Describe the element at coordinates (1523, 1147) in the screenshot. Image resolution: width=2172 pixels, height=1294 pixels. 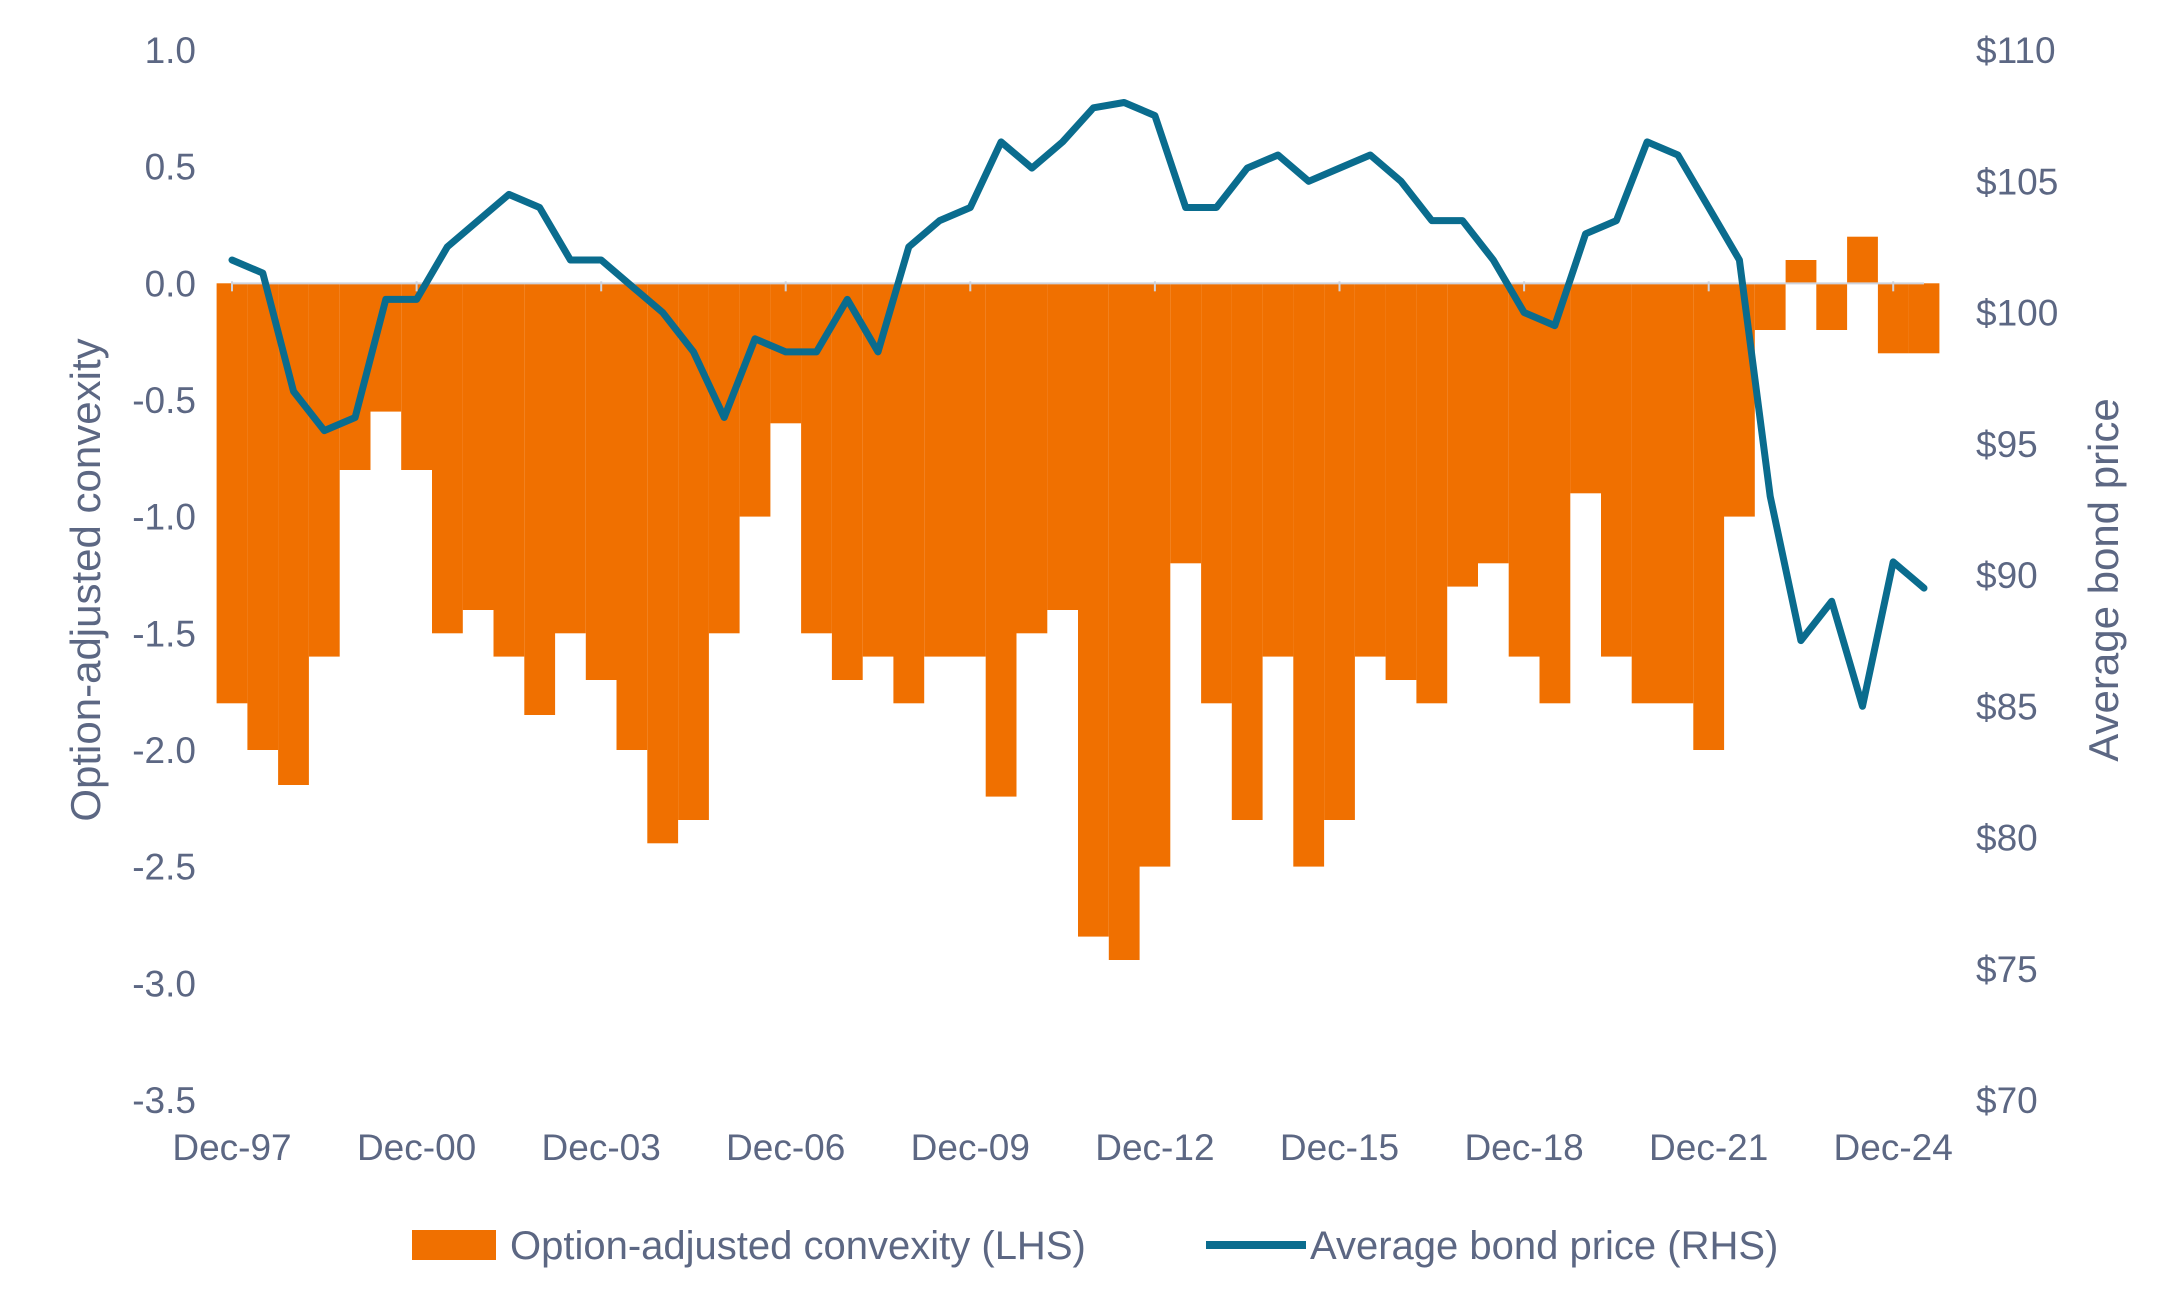
I see `x-tick-label: Dec-18` at that location.